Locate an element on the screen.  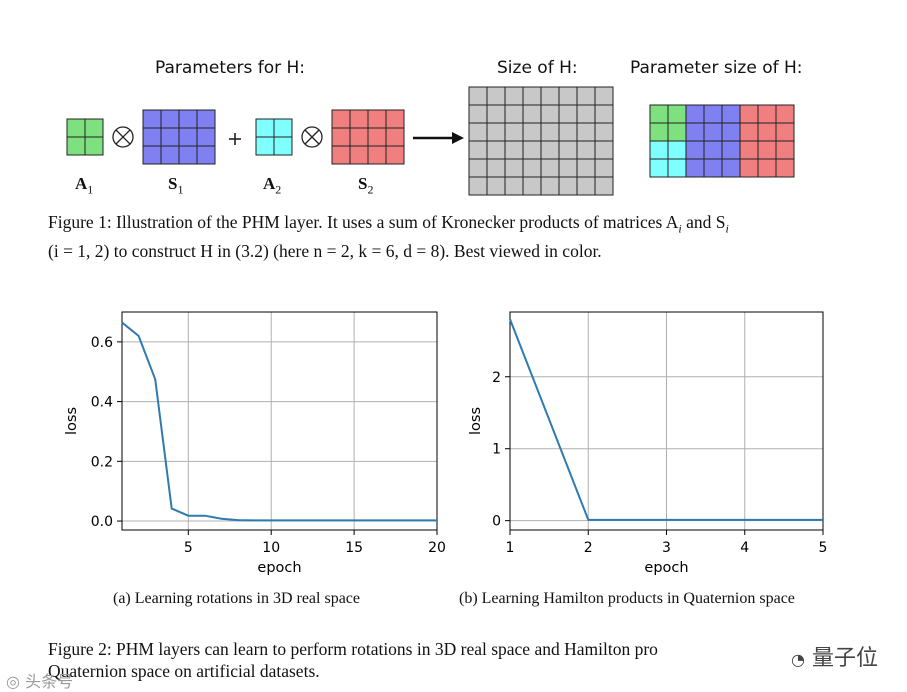
phm-diagram is located at coordinates (430, 141).